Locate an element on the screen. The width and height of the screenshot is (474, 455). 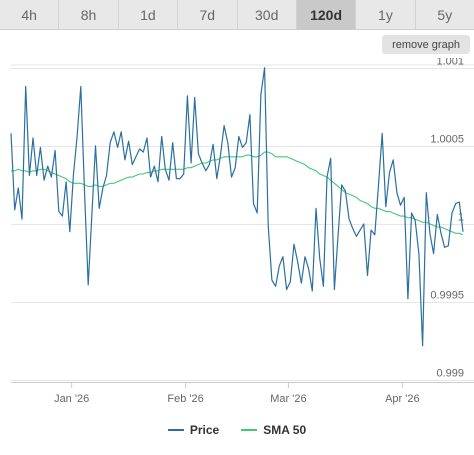
tab-1y: 1y is located at coordinates (386, 15).